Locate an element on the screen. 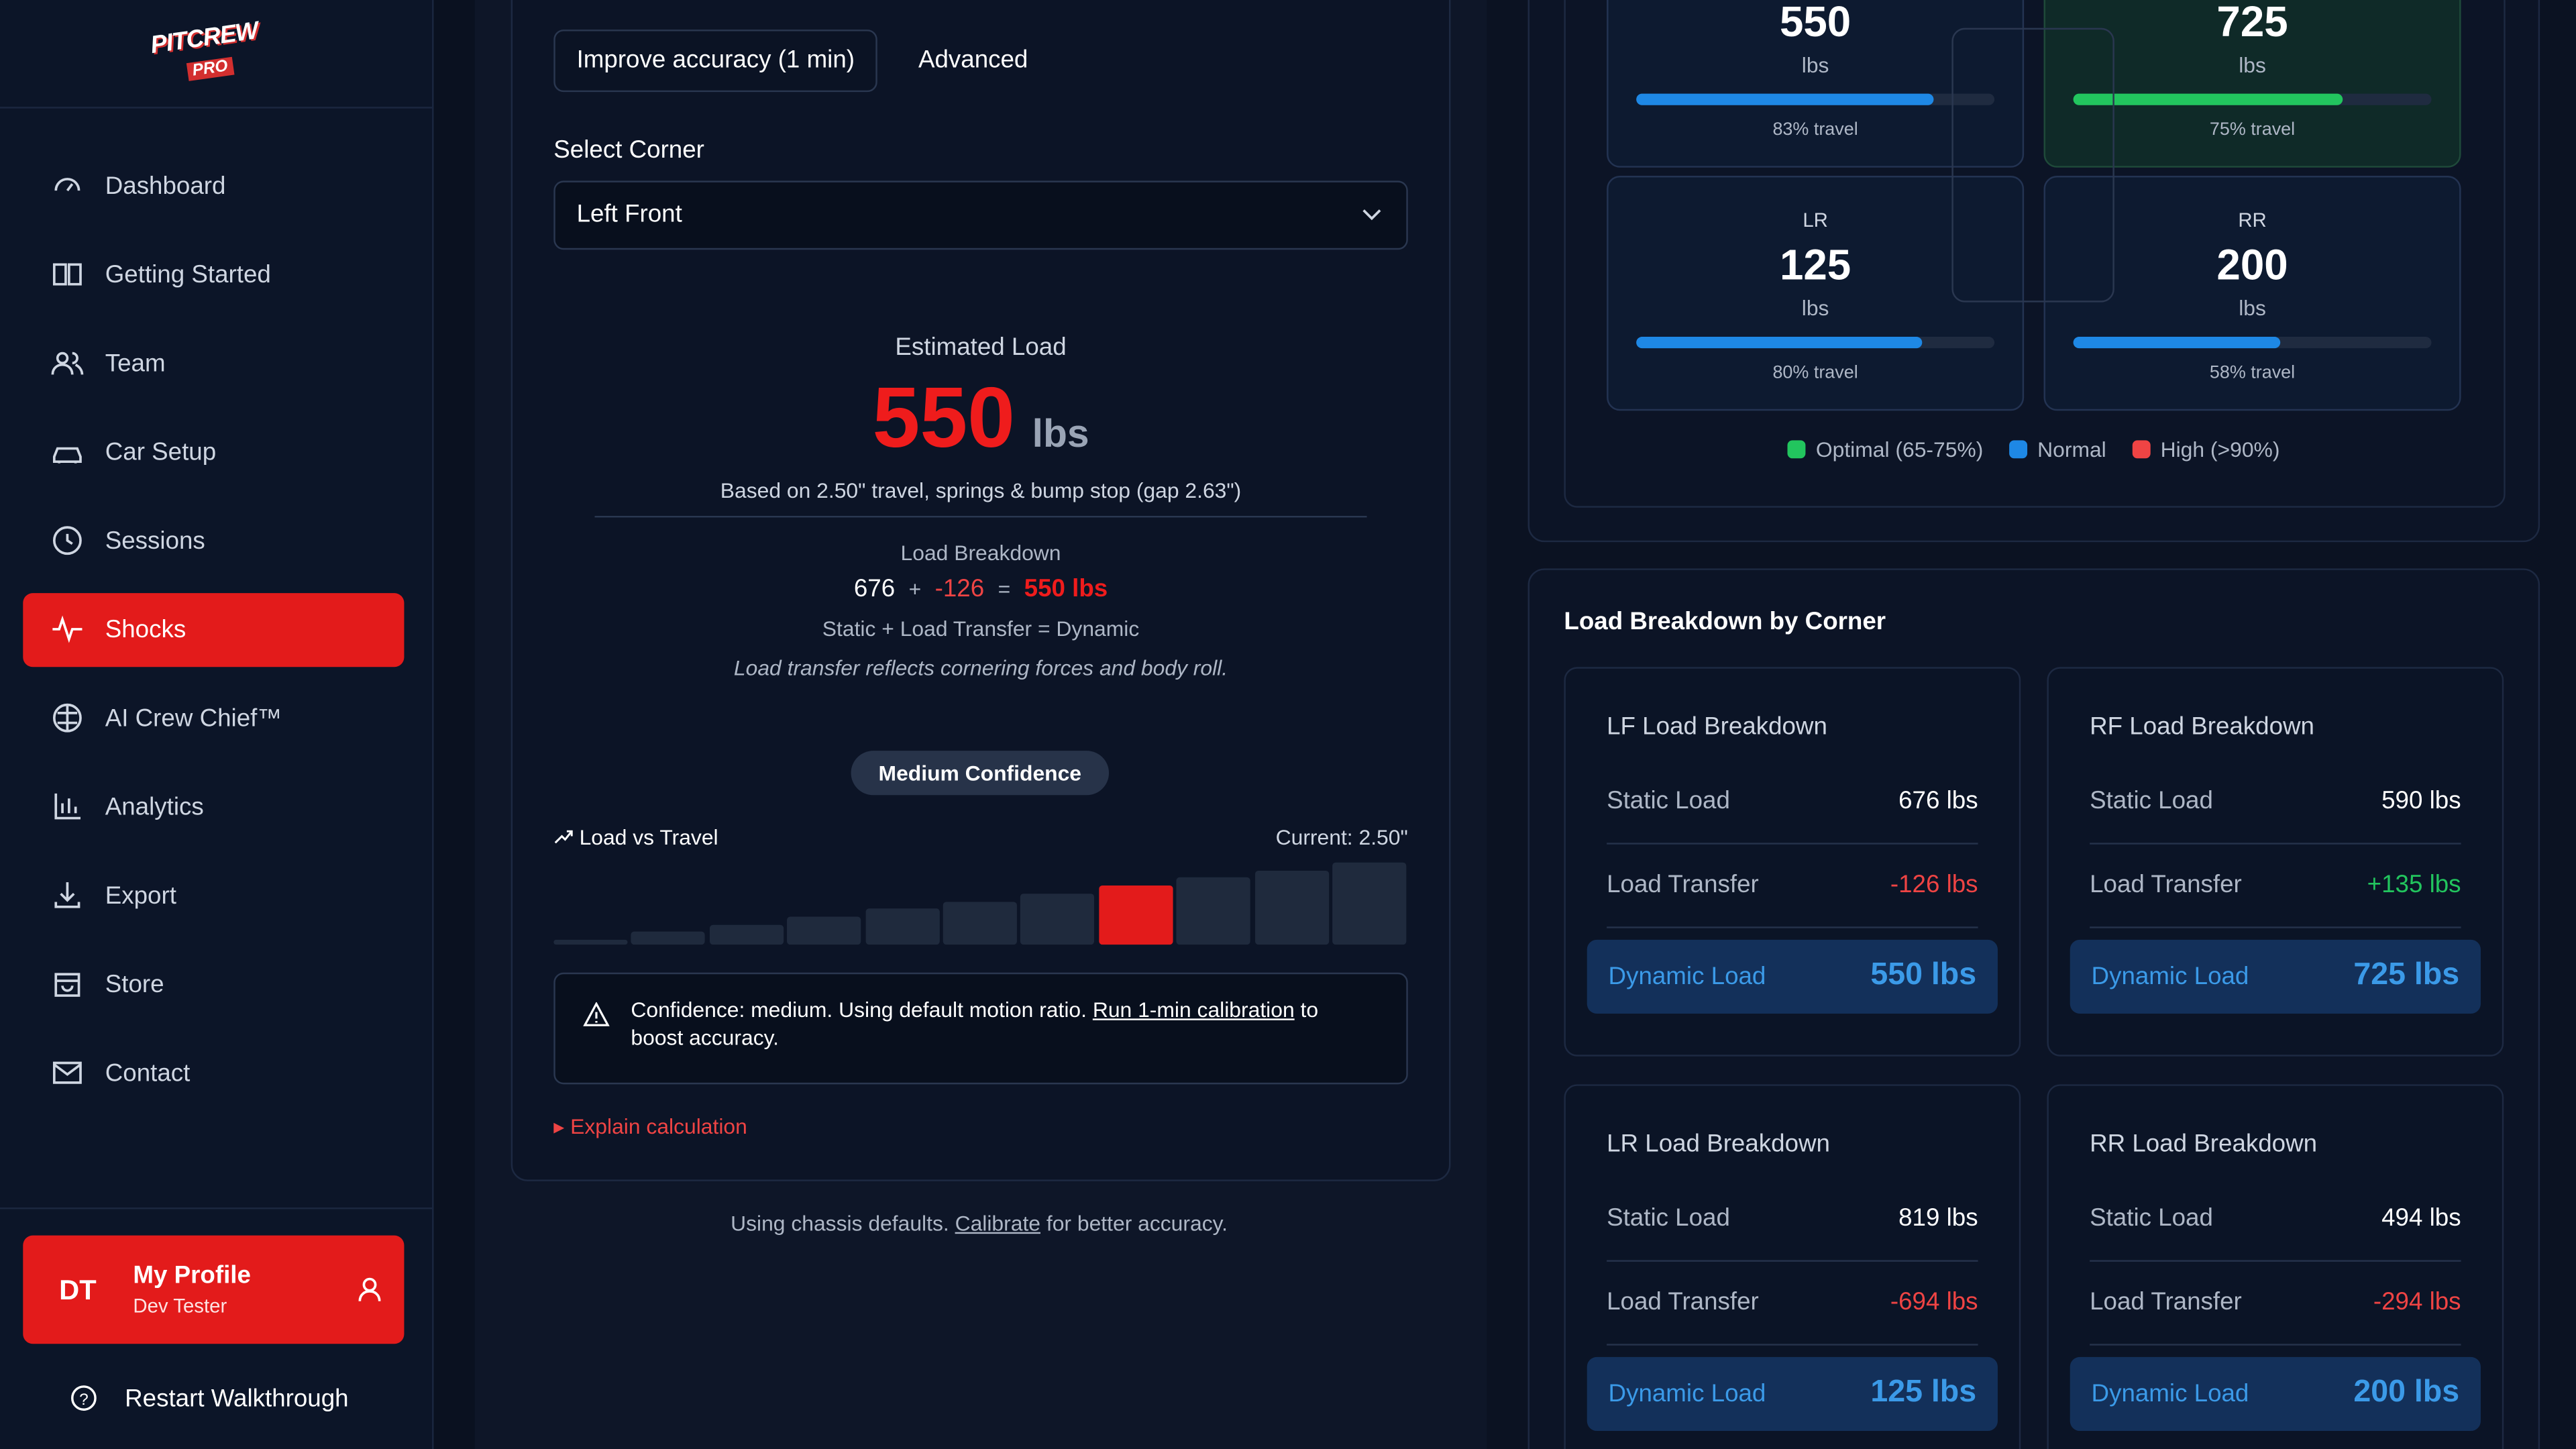  nav-item: AI Crew Chief™ is located at coordinates (213, 718).